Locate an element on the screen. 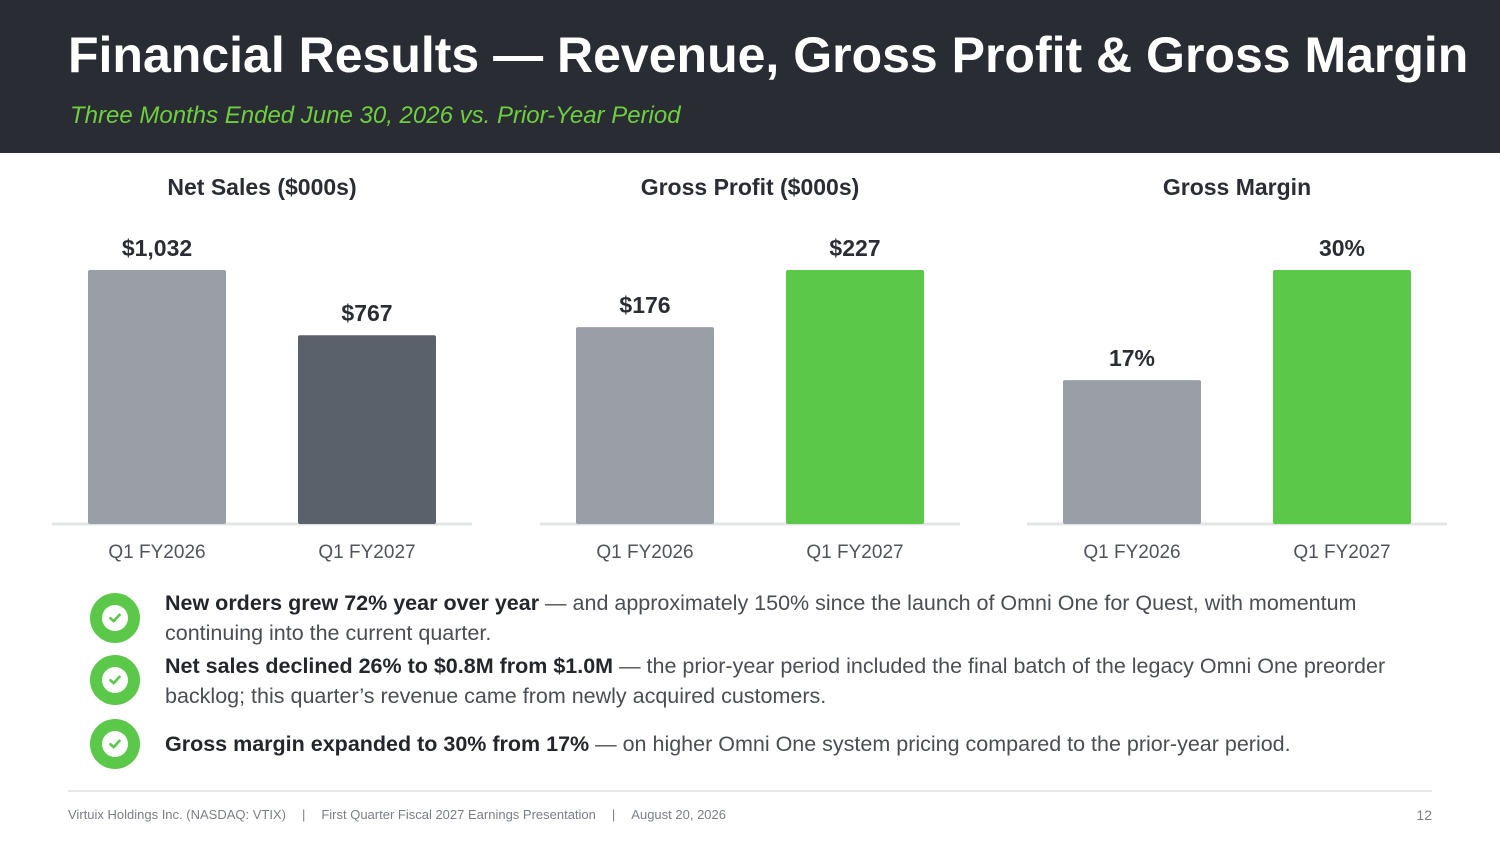 Image resolution: width=1500 pixels, height=844 pixels. chart-title: Gross Margin is located at coordinates (1237, 187).